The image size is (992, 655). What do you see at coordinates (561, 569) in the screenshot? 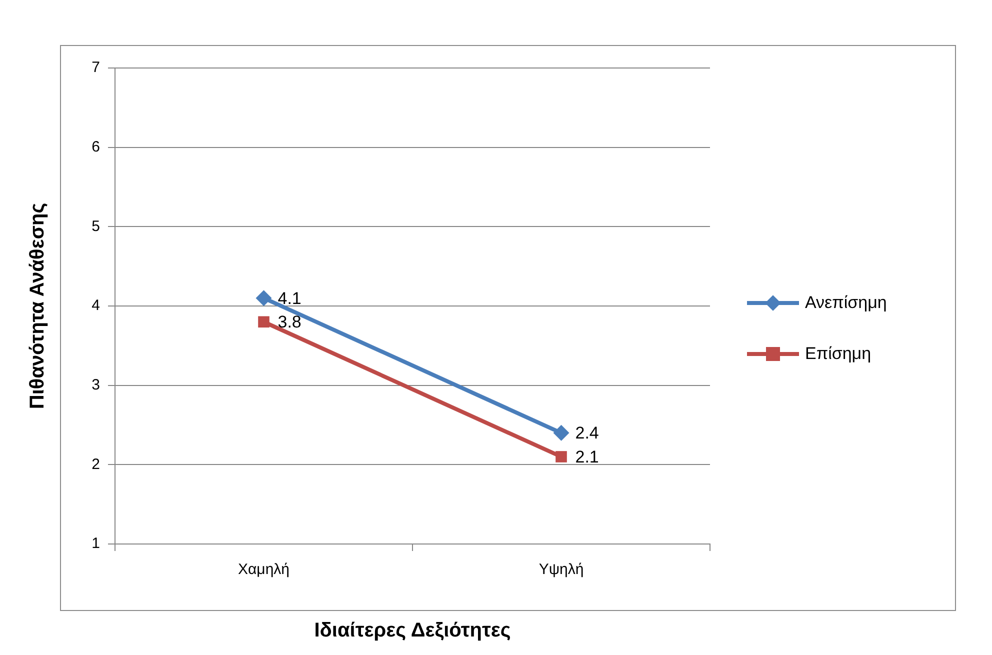
I see `x-tick-label: Υψηλή` at bounding box center [561, 569].